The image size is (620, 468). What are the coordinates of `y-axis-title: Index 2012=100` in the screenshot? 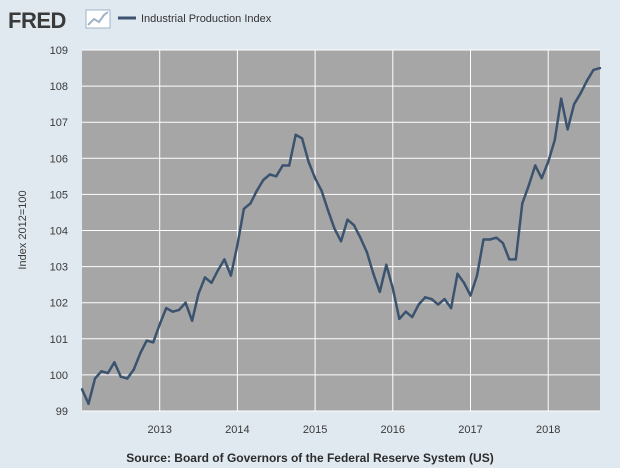 It's located at (23, 229).